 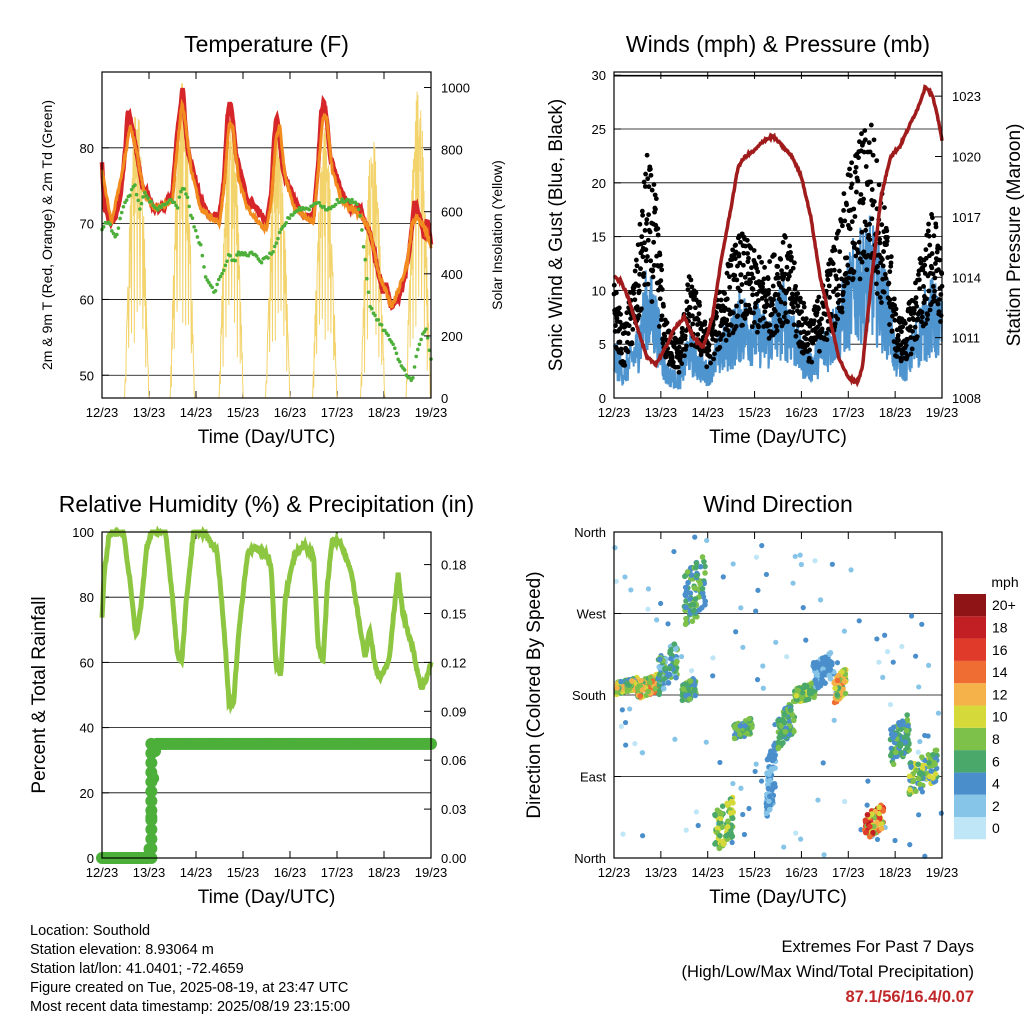 I want to click on extremes-subtitle: (High/Low/Max Wind/Total Precipitation), so click(x=827, y=972).